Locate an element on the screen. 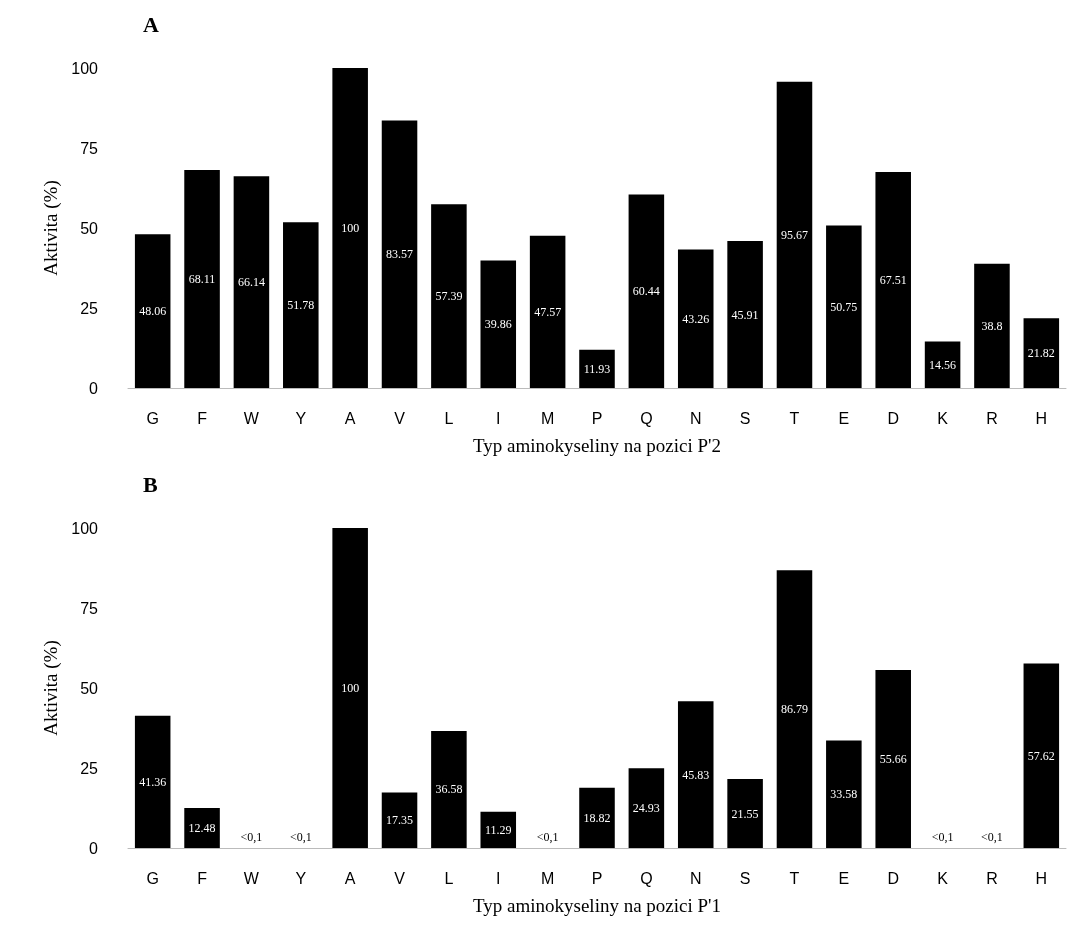  data-label: 41.36 is located at coordinates (153, 781).